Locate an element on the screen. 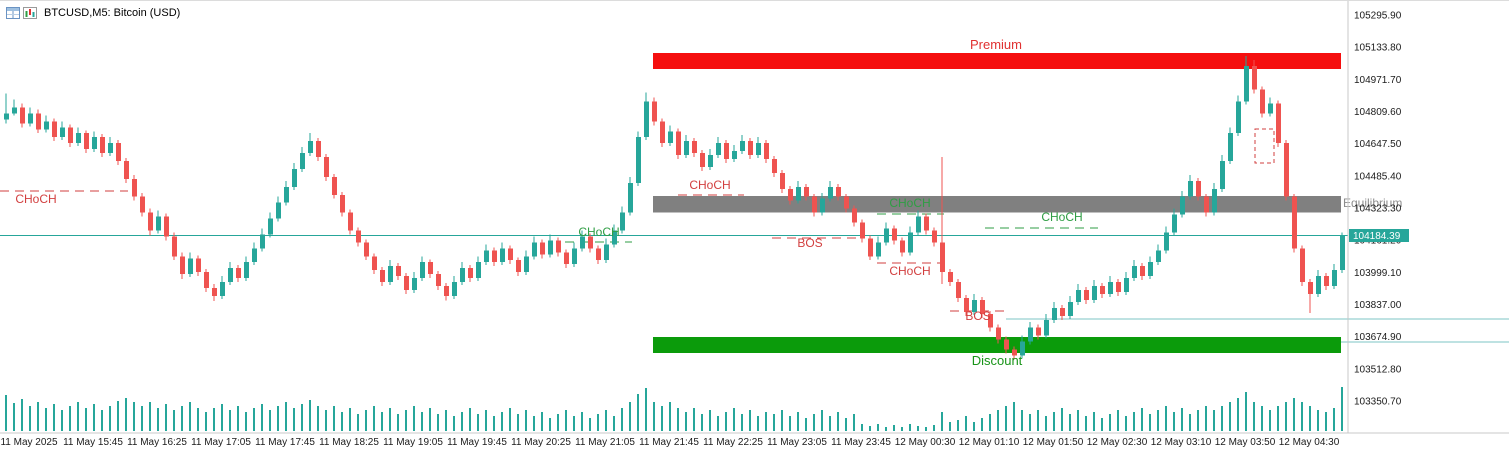  equilibrium-zone-label: Equilibrium is located at coordinates (1372, 203).